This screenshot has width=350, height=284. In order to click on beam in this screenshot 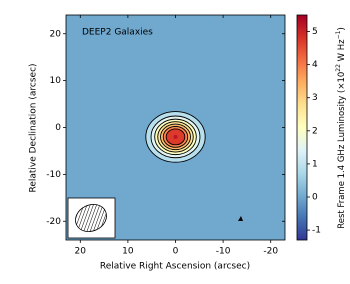, I will do `click(91, 218)`.